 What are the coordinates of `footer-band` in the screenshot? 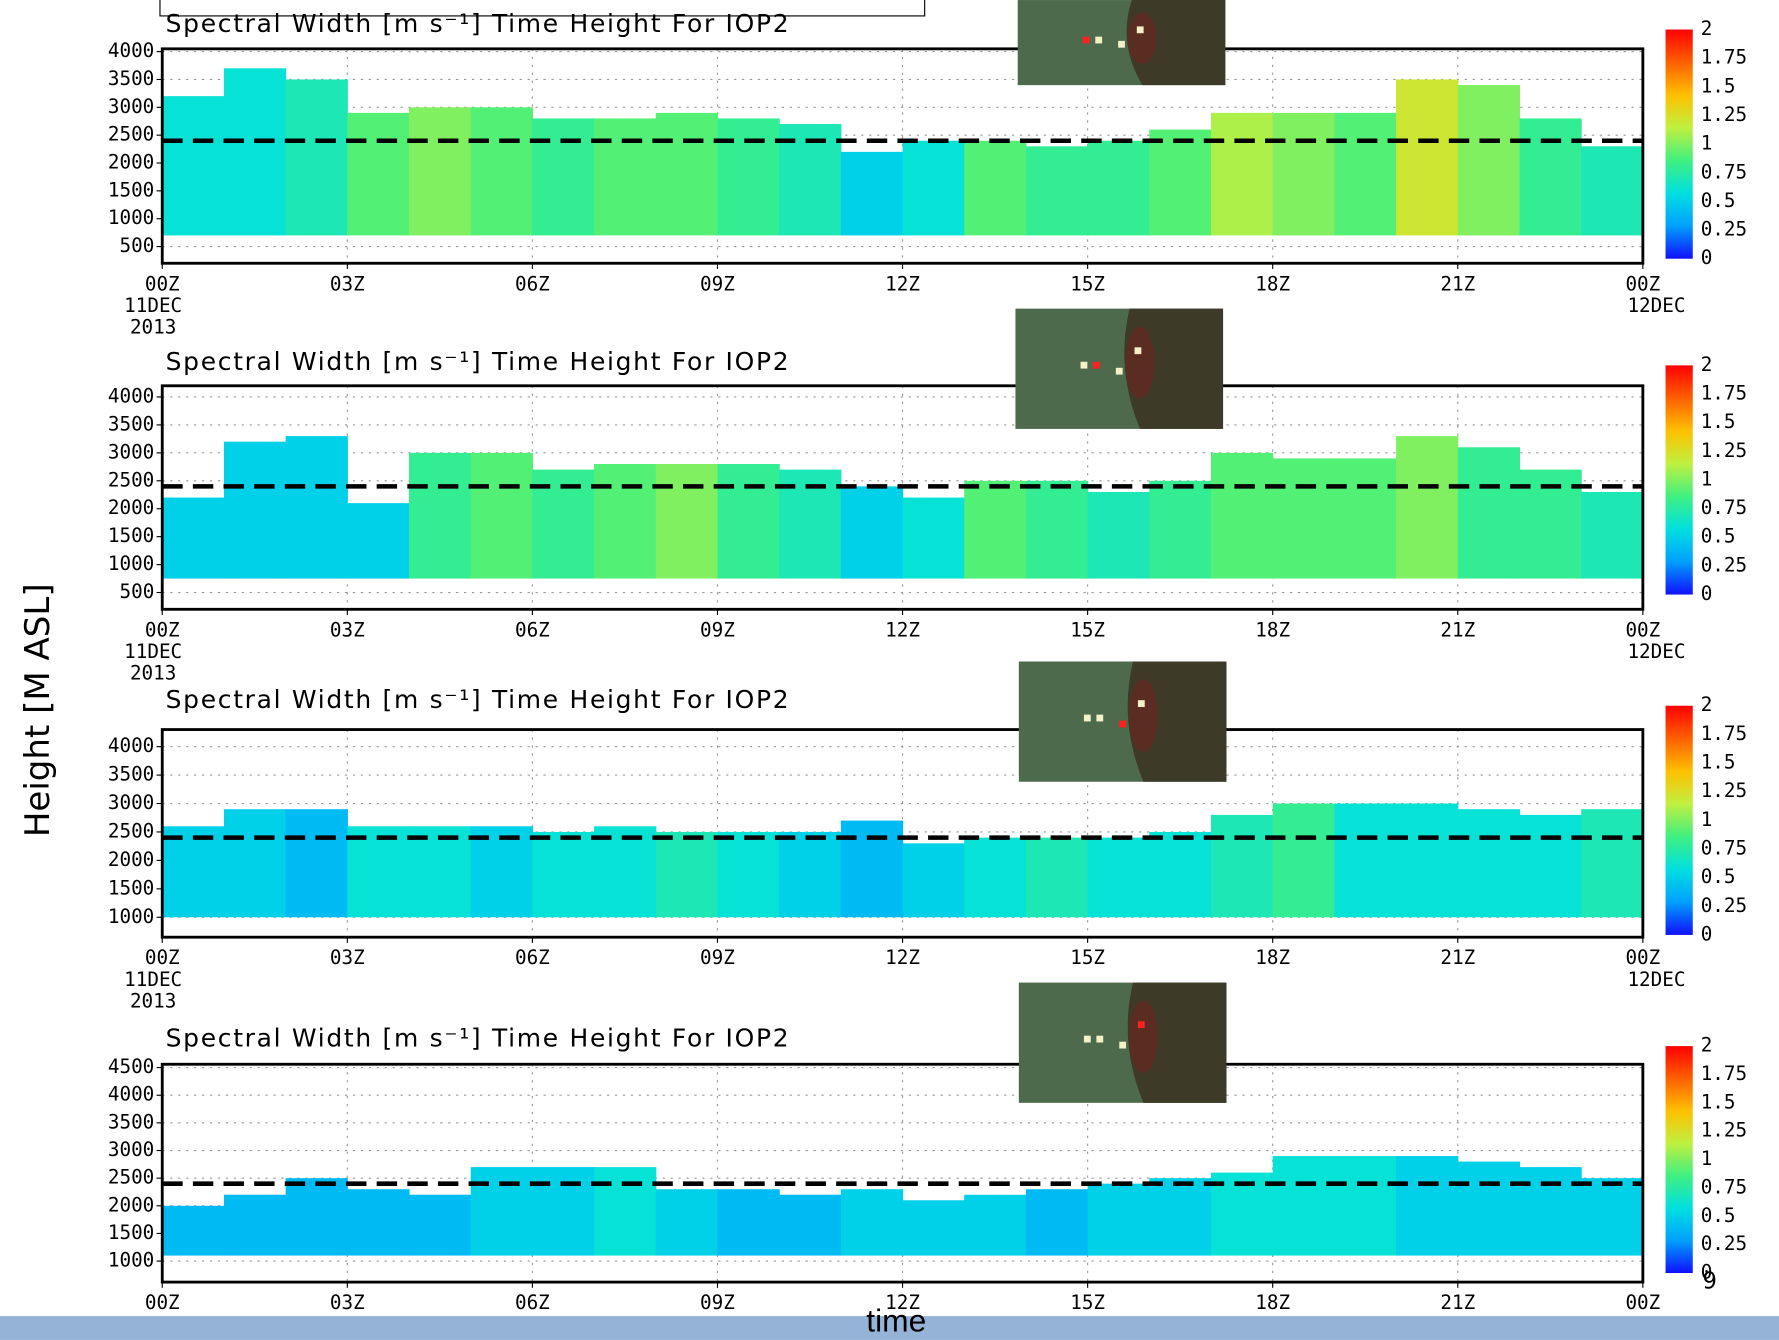 It's located at (889, 1328).